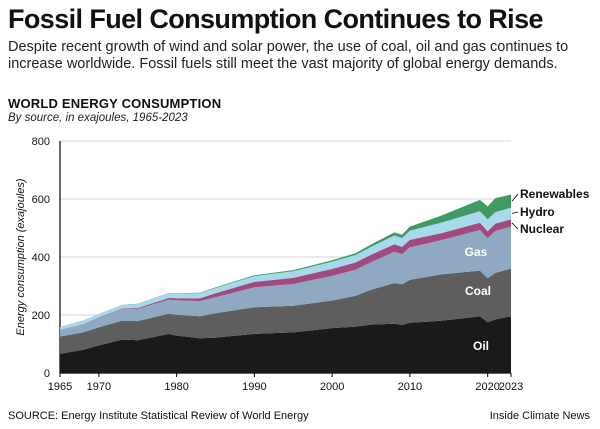  Describe the element at coordinates (478, 291) in the screenshot. I see `series-label-coal: Coal` at that location.